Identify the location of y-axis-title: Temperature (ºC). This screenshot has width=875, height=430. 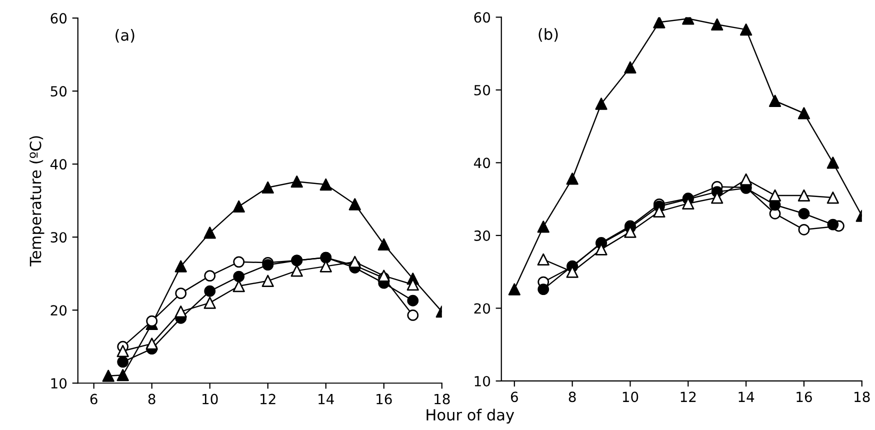
(36, 201).